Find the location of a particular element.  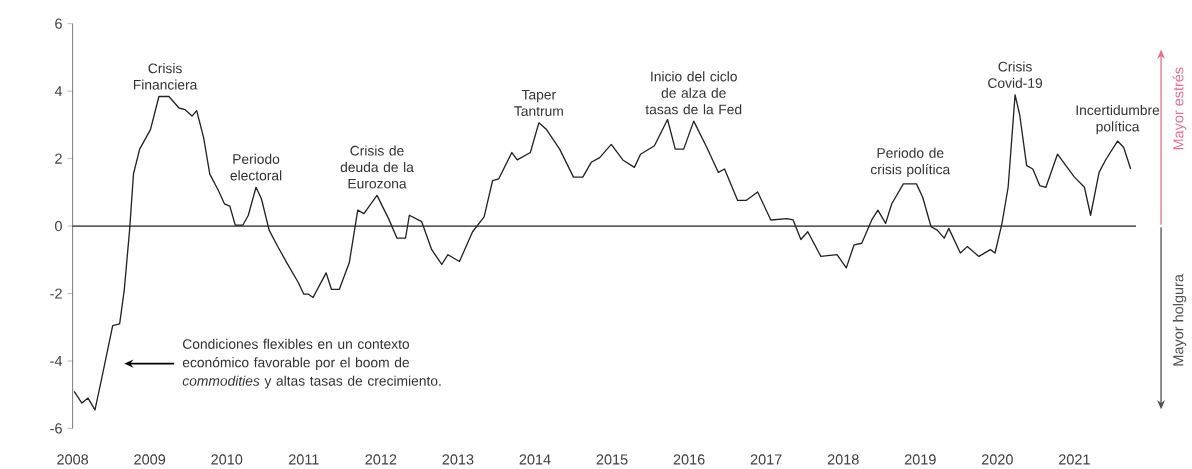

annotation: Inicio del ciclo de alza de tasas de la Fed is located at coordinates (693, 93).